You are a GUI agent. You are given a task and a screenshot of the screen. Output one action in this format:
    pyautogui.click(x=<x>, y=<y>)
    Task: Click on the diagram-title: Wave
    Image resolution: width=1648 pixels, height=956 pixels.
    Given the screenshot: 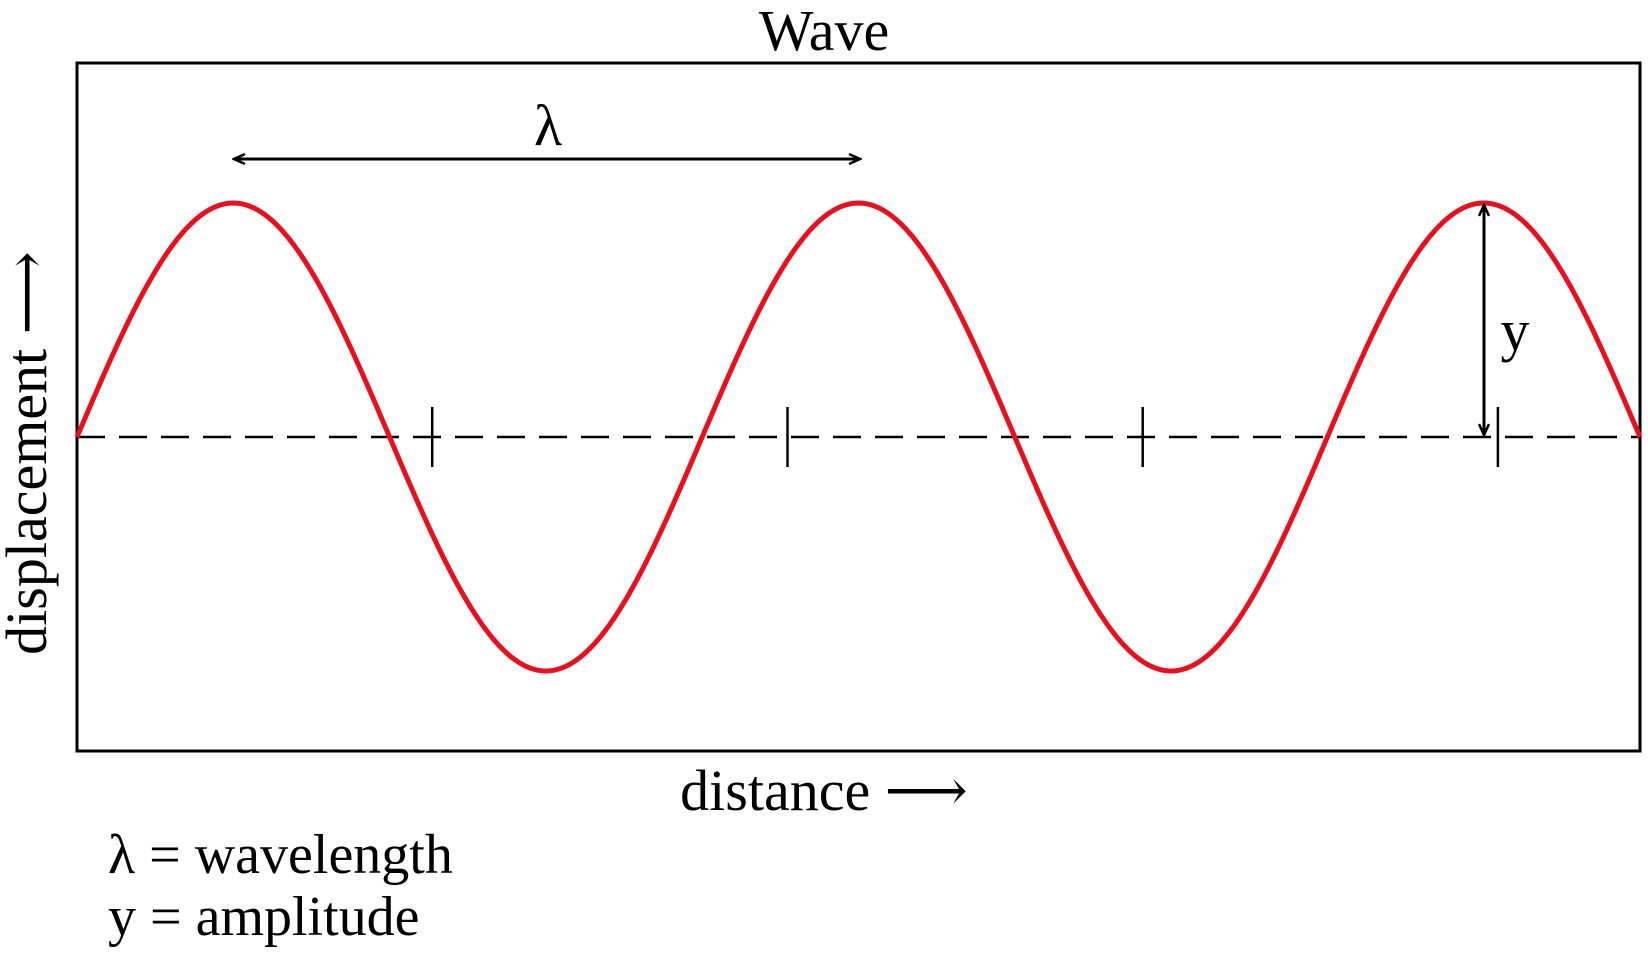 What is the action you would take?
    pyautogui.click(x=824, y=31)
    